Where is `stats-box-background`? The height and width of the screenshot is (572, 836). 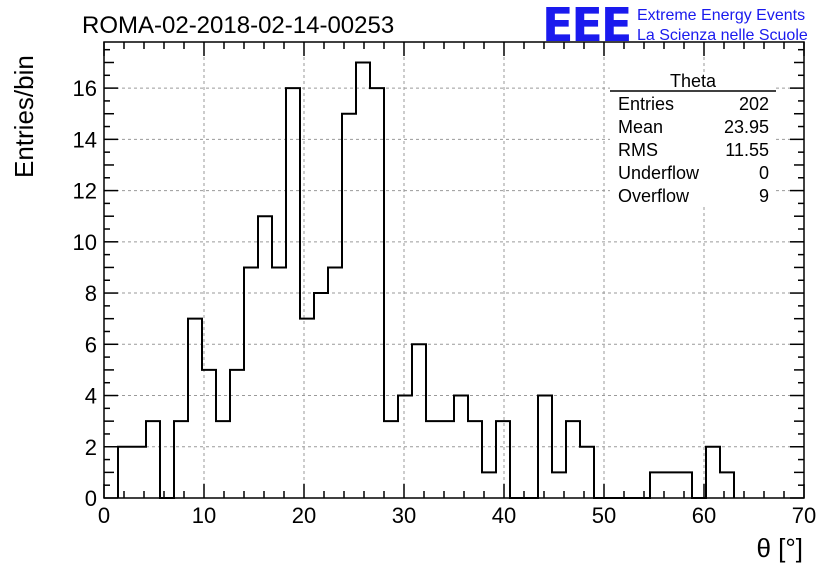
stats-box-background is located at coordinates (693, 139).